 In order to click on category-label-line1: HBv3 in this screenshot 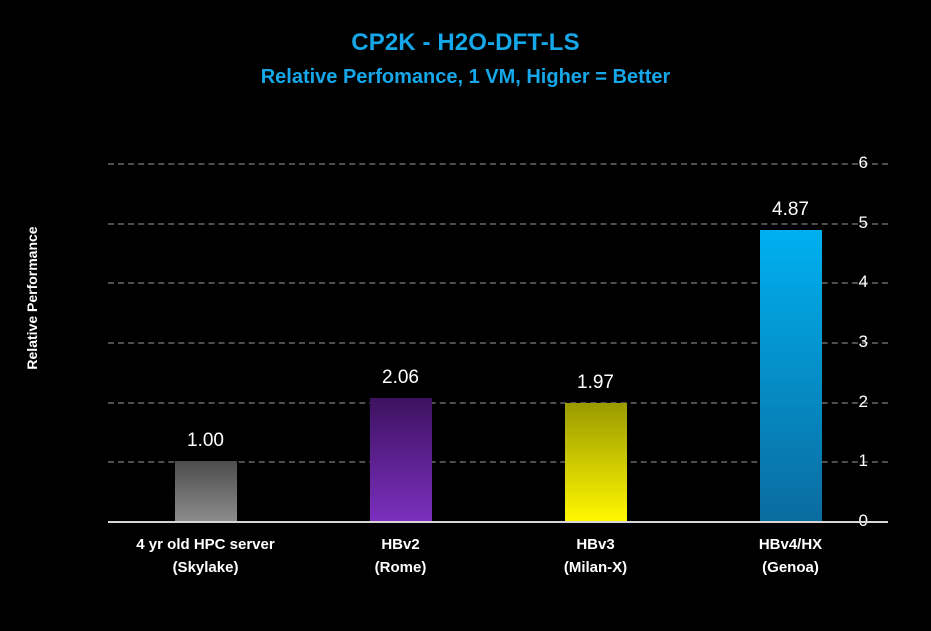, I will do `click(595, 544)`.